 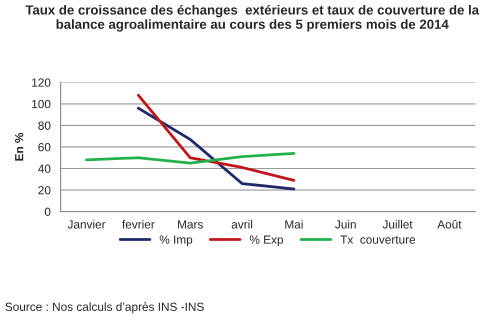 I want to click on x-tick-label: Mai, so click(x=294, y=224).